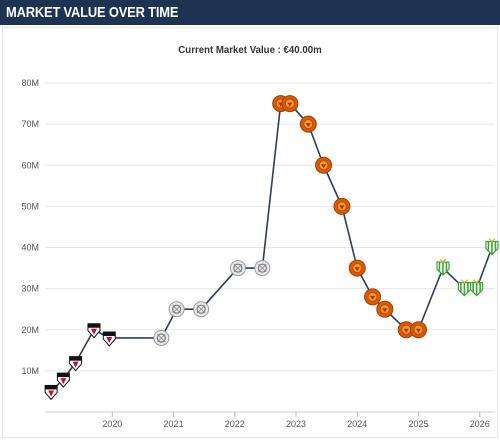  Describe the element at coordinates (30, 124) in the screenshot. I see `y-tick-label: 70M` at that location.